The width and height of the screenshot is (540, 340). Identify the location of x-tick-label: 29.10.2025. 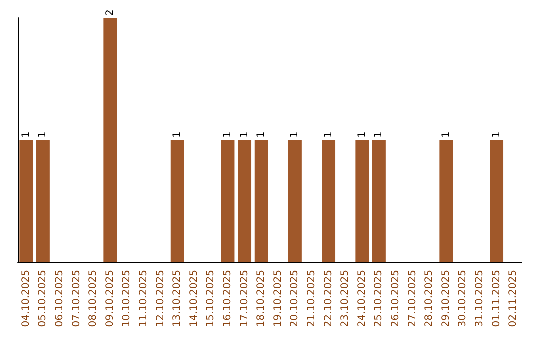
(446, 299).